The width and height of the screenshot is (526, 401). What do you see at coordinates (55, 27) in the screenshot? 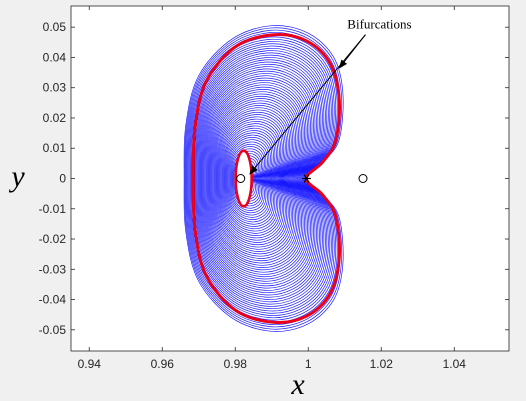
I see `y-tick-label: 0.05` at bounding box center [55, 27].